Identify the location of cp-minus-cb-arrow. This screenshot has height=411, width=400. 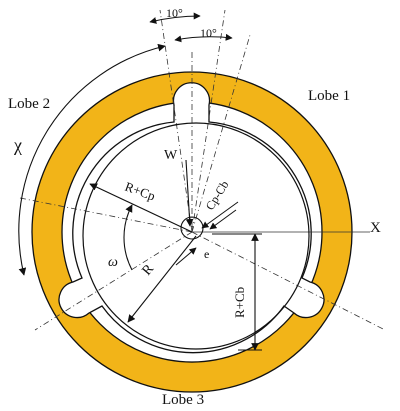
(220, 215).